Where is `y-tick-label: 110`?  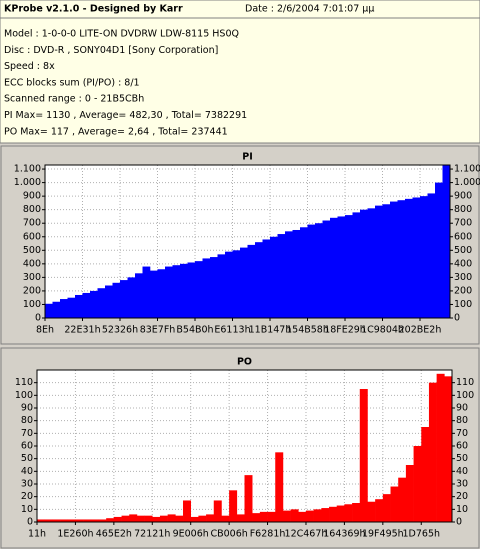 y-tick-label: 110 is located at coordinates (24, 382).